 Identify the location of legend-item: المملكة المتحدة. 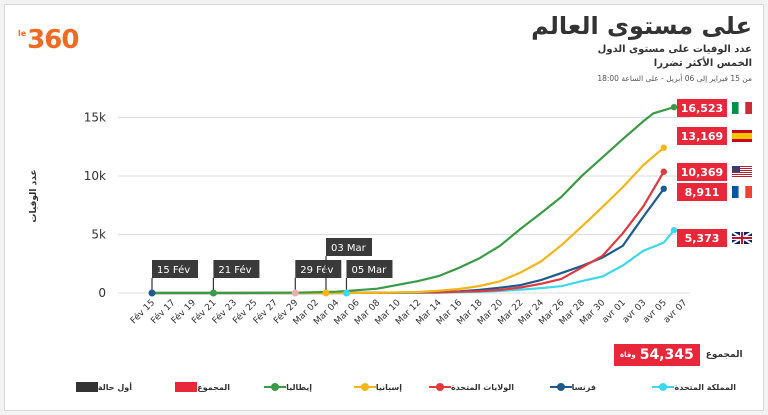
(677, 387).